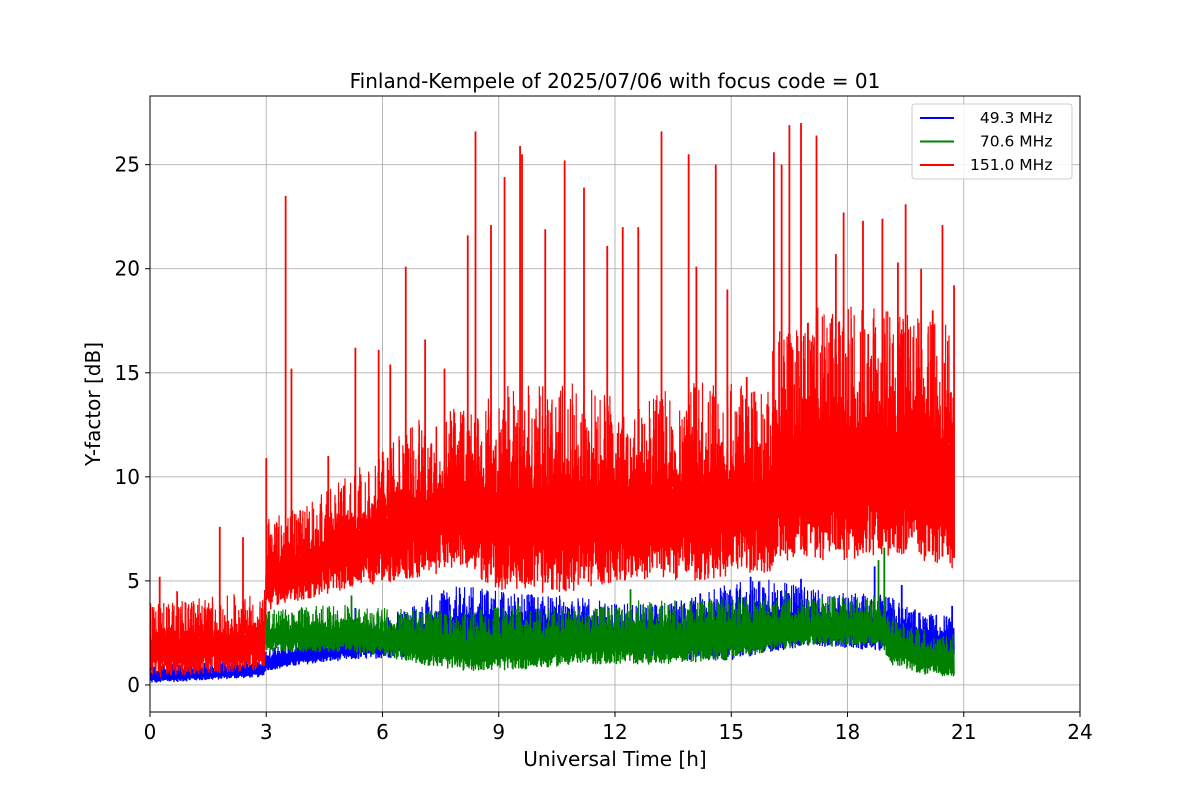 The height and width of the screenshot is (800, 1200). I want to click on x-tick-label: 18, so click(847, 732).